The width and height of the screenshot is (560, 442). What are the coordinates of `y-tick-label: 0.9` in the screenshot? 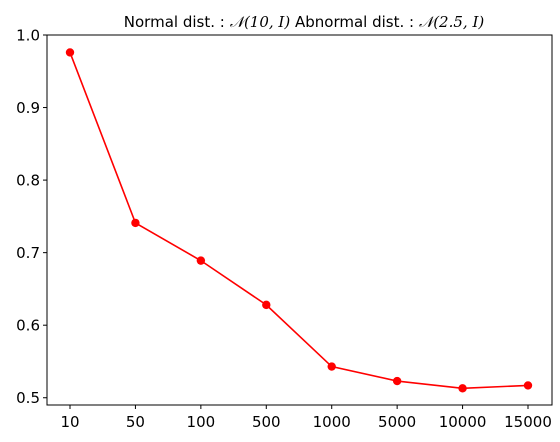 It's located at (28, 108).